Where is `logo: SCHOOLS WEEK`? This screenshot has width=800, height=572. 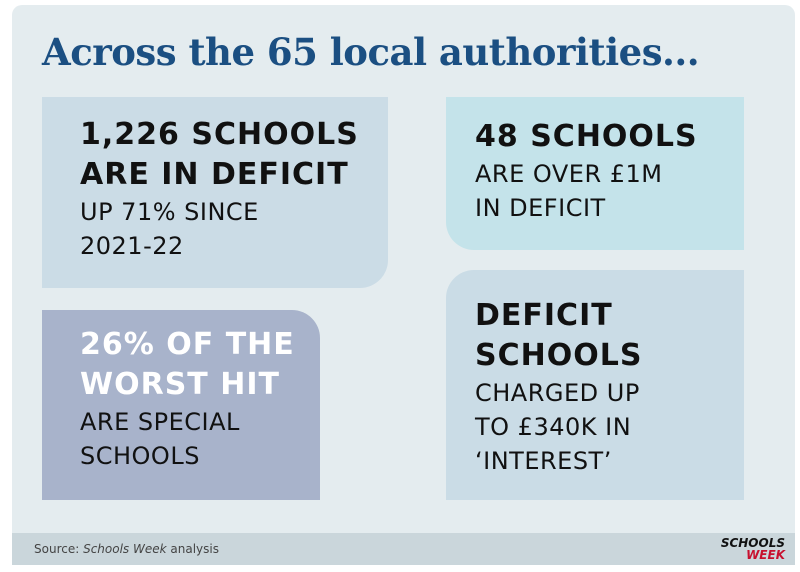
logo: SCHOOLS WEEK is located at coordinates (753, 549).